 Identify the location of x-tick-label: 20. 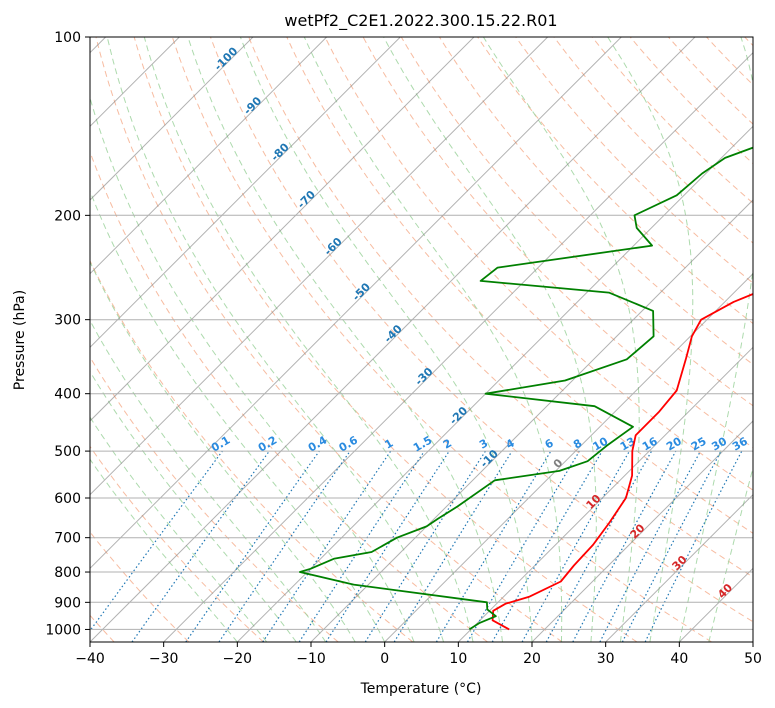
(532, 659).